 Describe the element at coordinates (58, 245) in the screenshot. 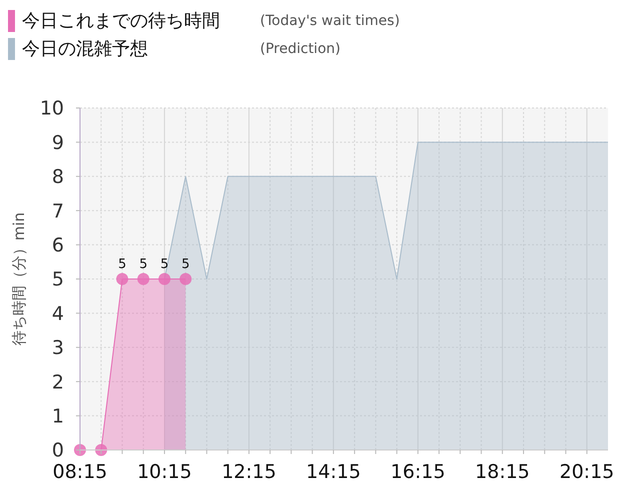

I see `y-tick-label: 6` at that location.